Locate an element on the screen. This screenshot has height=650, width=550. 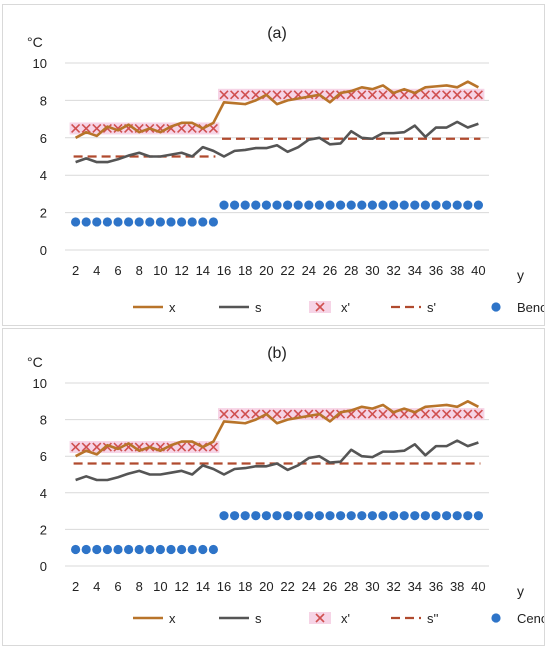
x-axis-label: y is located at coordinates (520, 275).